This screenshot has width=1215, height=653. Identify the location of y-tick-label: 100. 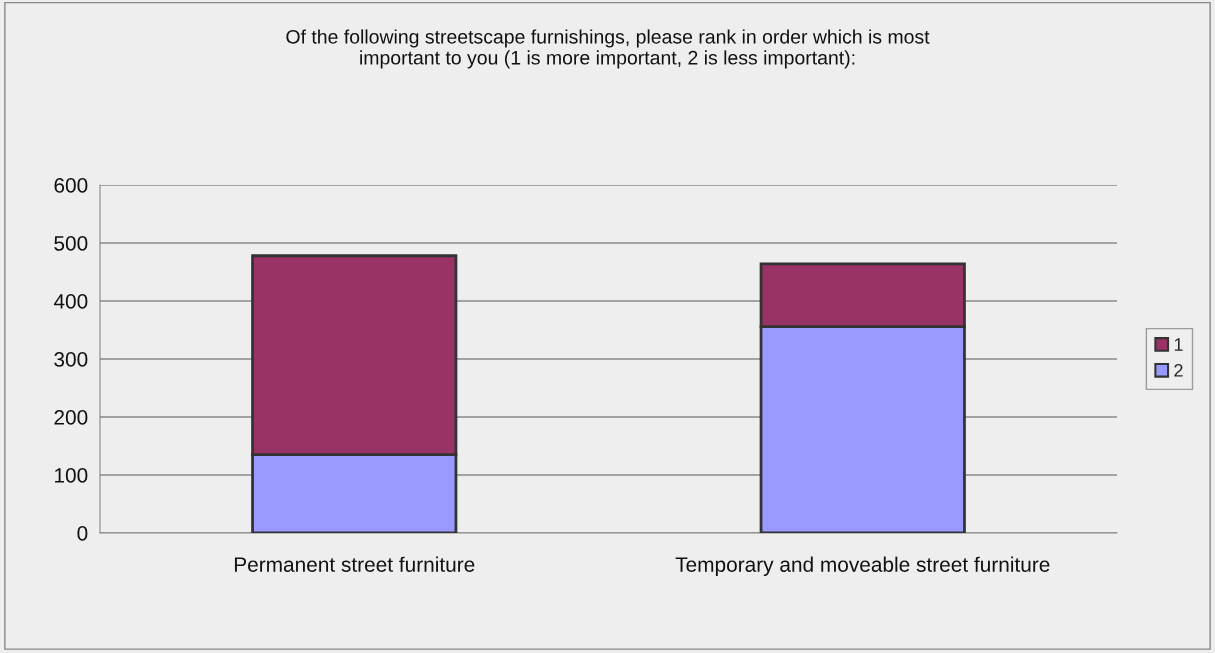
(71, 475).